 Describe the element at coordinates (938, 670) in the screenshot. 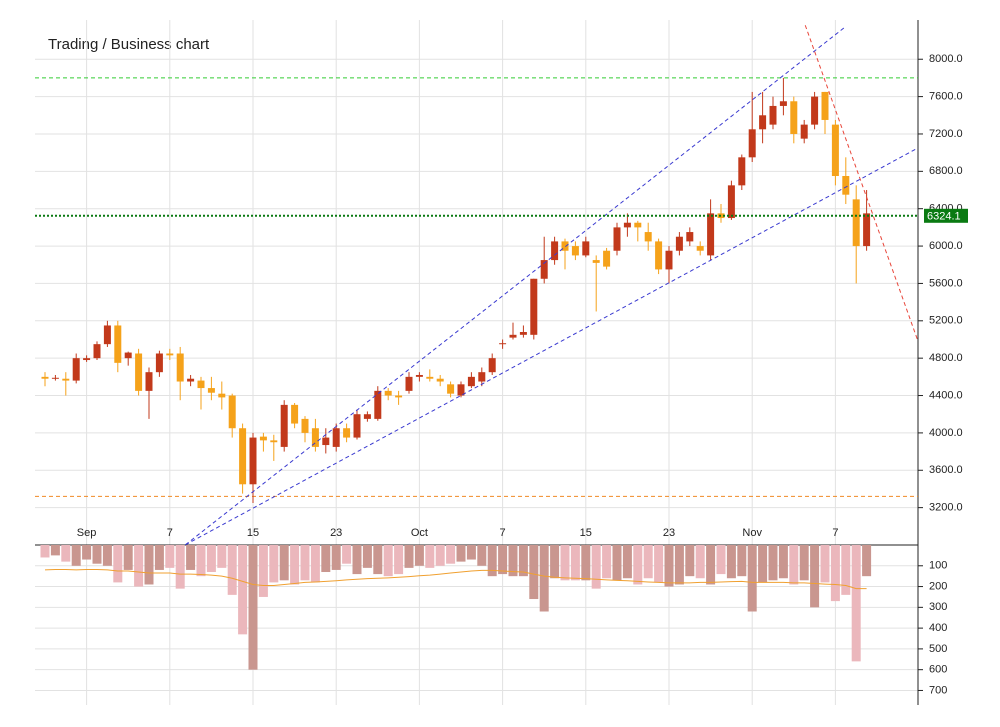

I see `y2-tick-label: 600` at that location.